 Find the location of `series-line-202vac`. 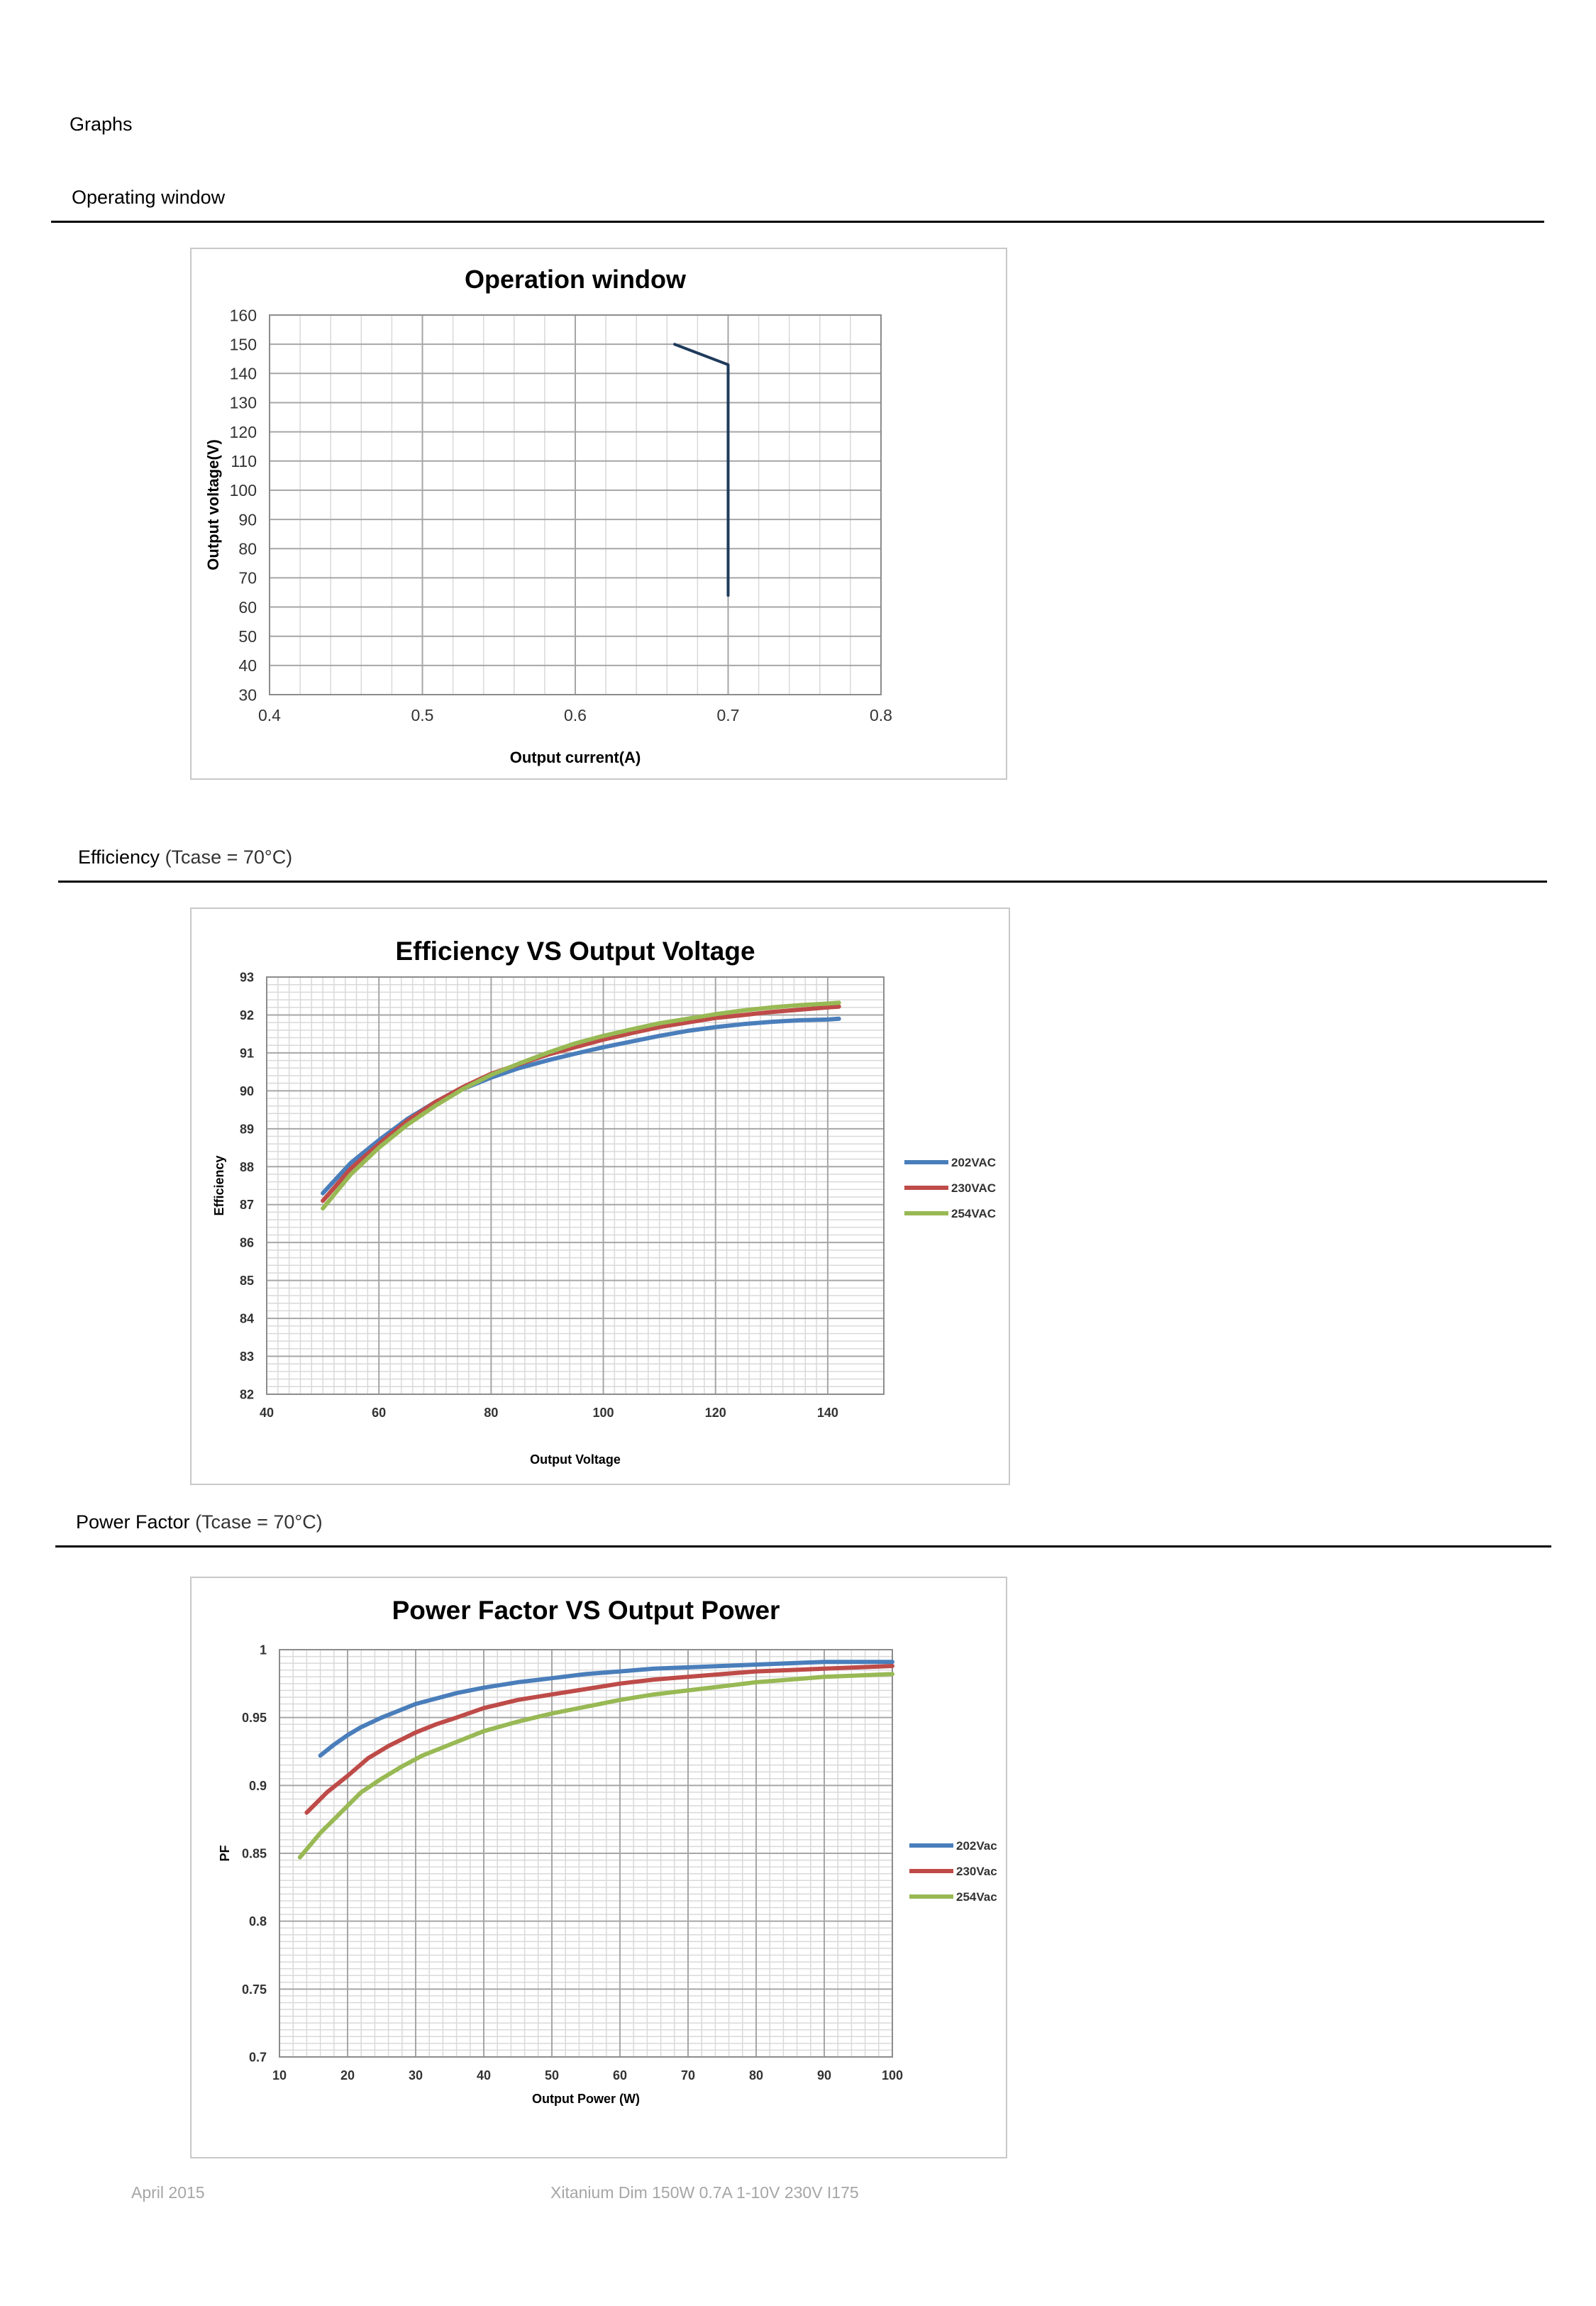

series-line-202vac is located at coordinates (606, 1709).